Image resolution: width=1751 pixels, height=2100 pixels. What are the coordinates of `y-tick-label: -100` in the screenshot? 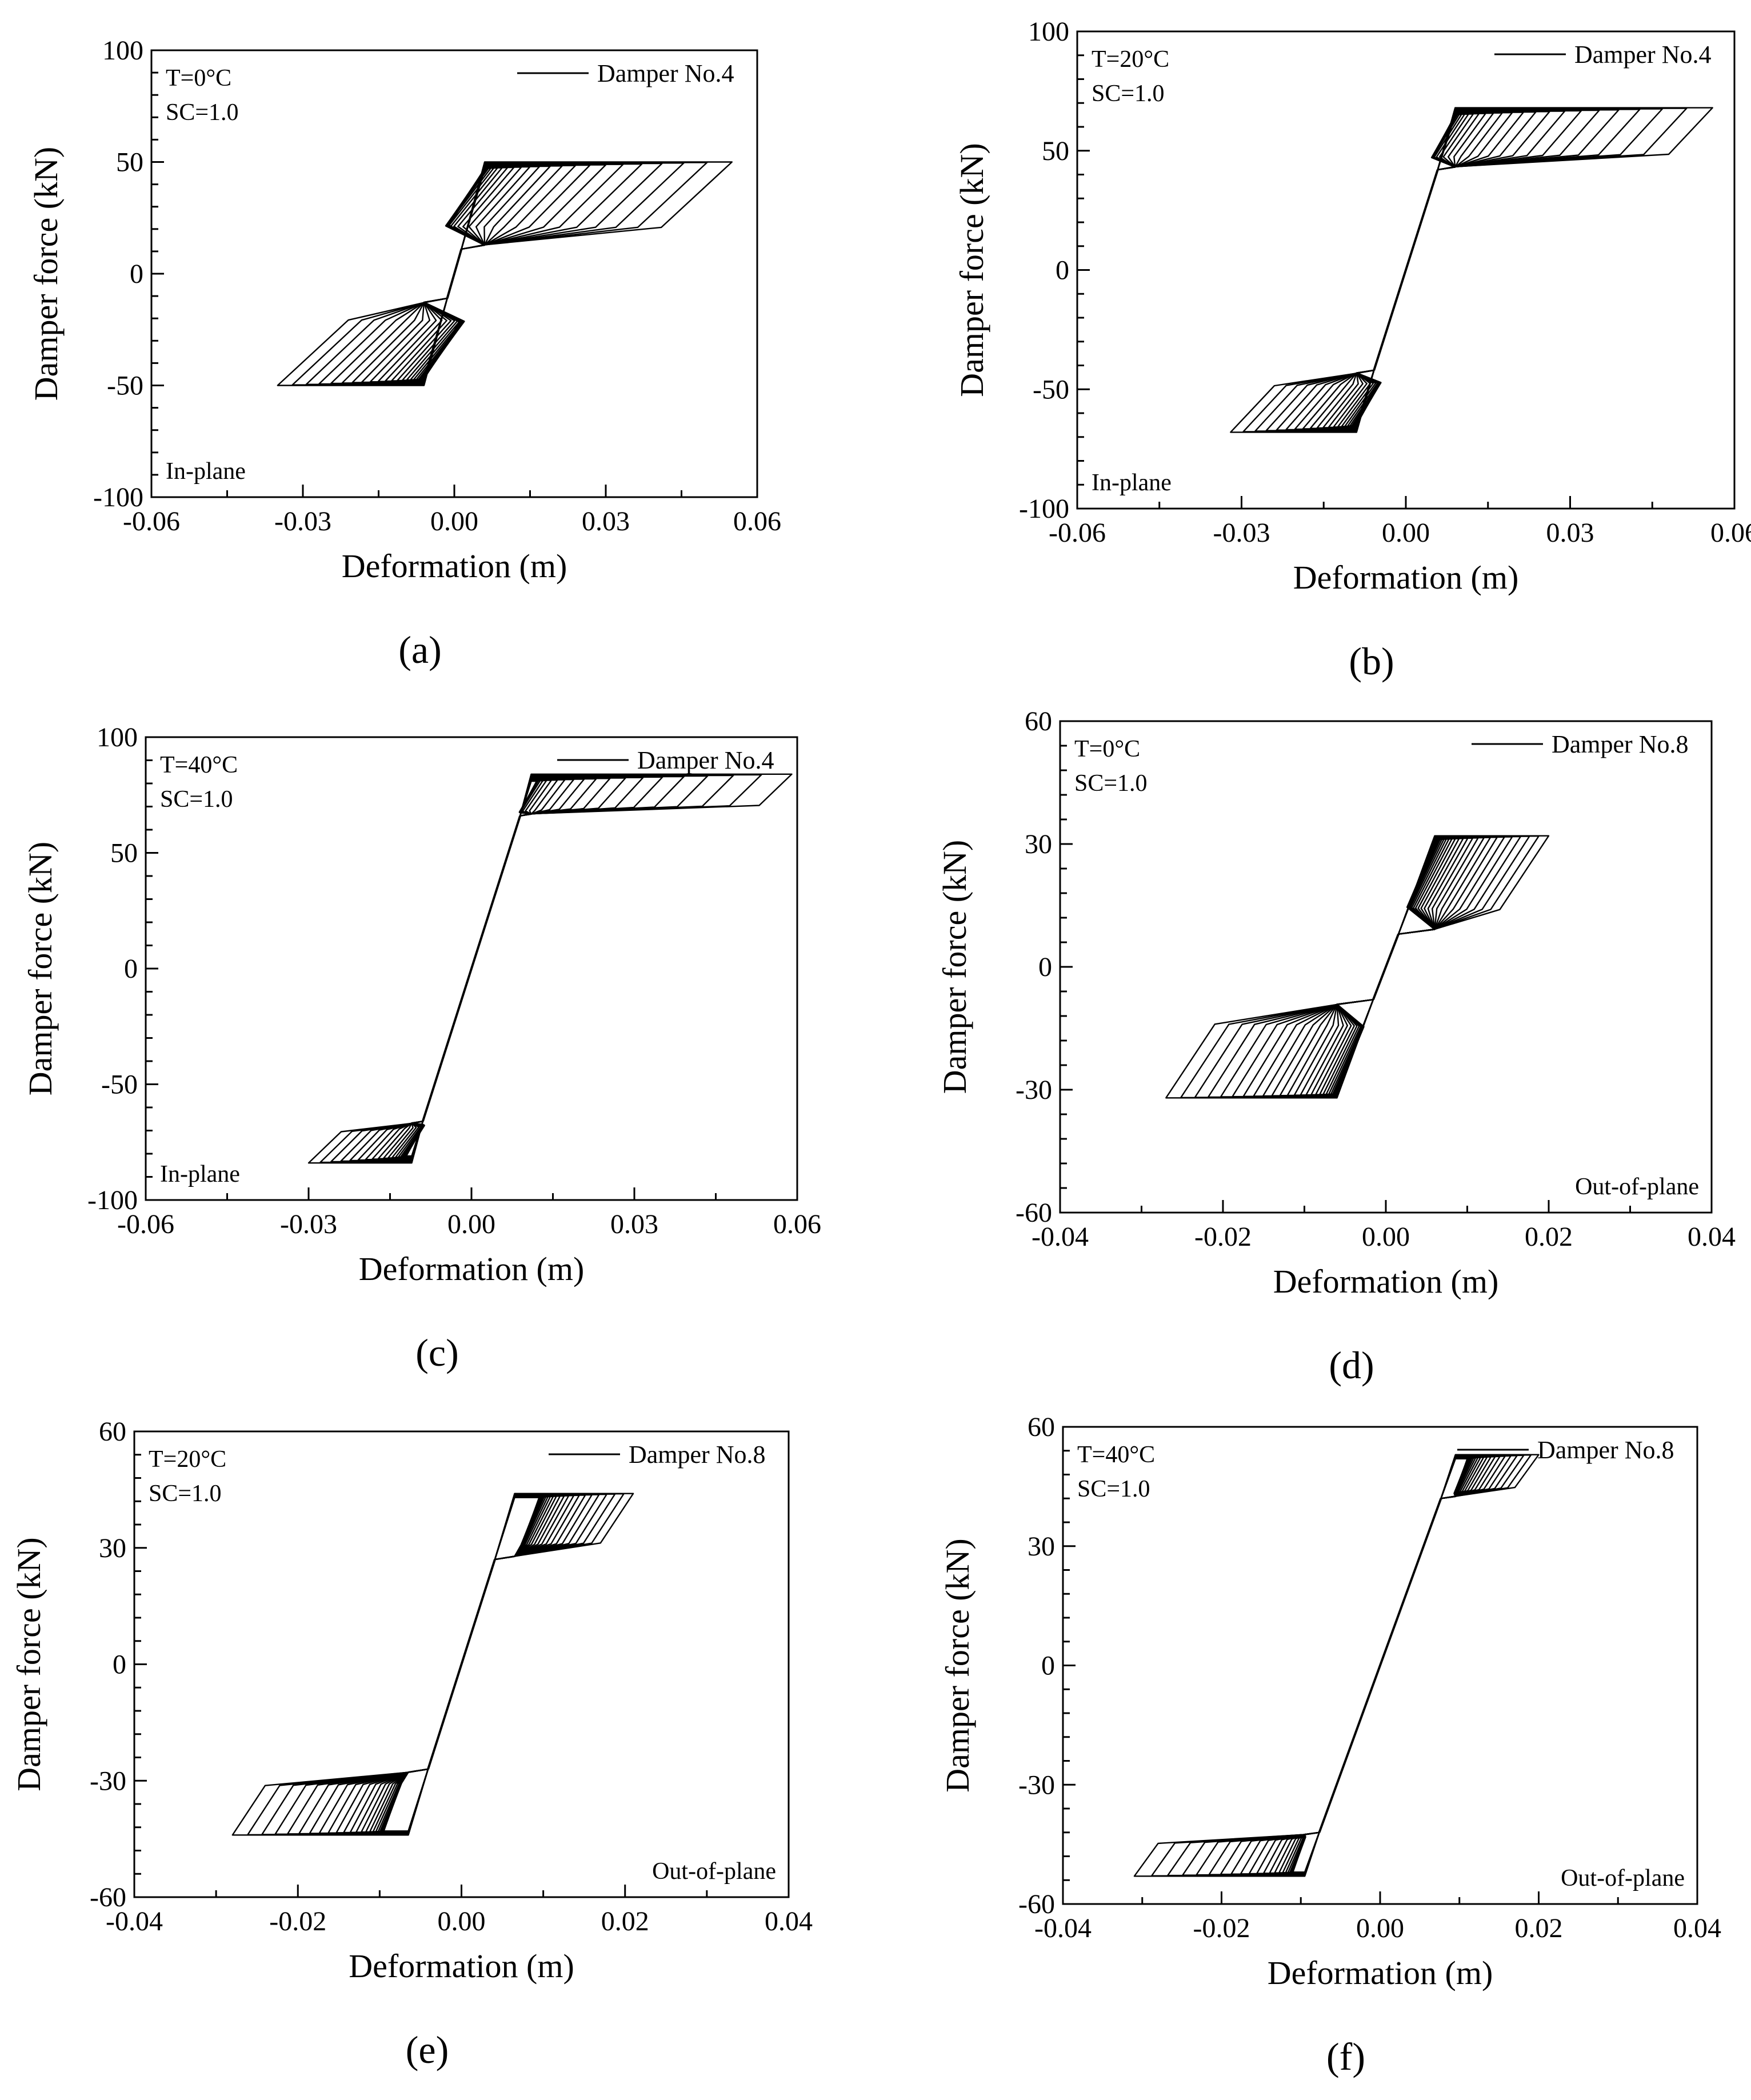 It's located at (112, 1200).